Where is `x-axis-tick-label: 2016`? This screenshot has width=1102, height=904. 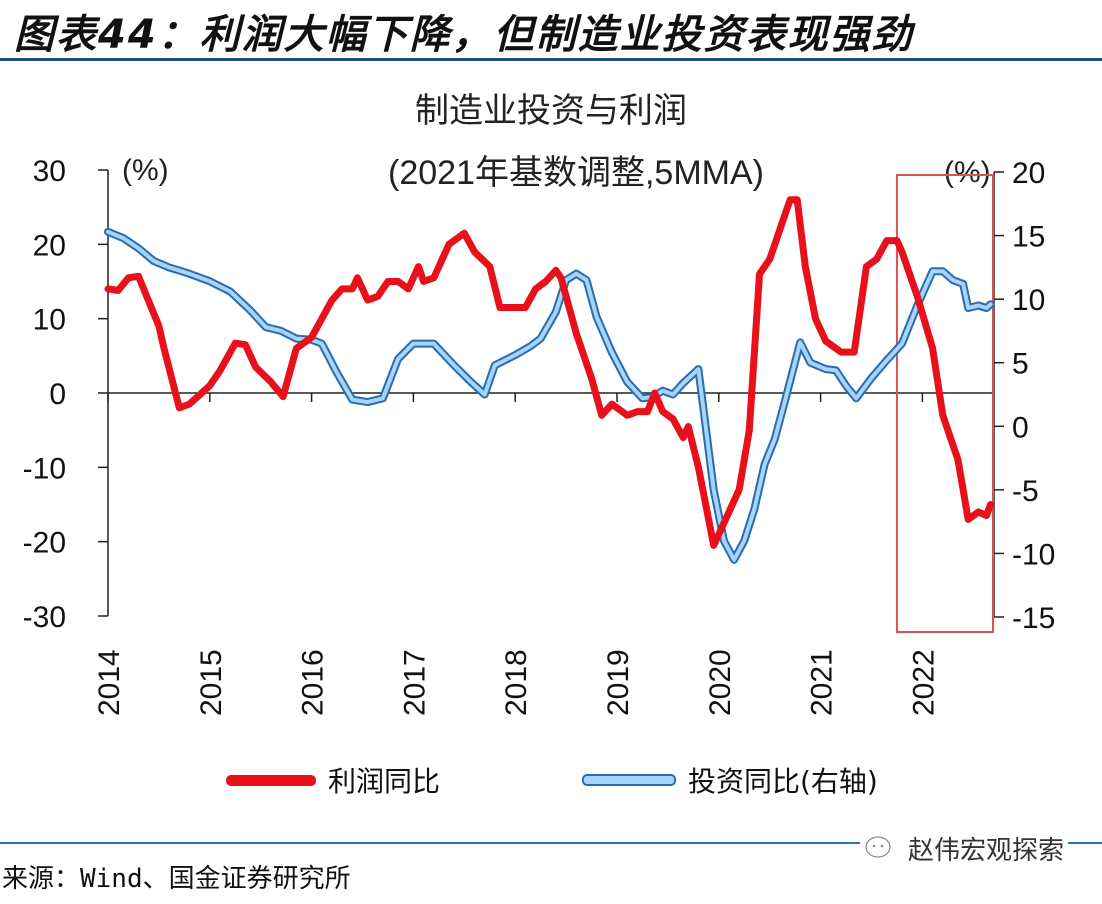
x-axis-tick-label: 2016 is located at coordinates (313, 682).